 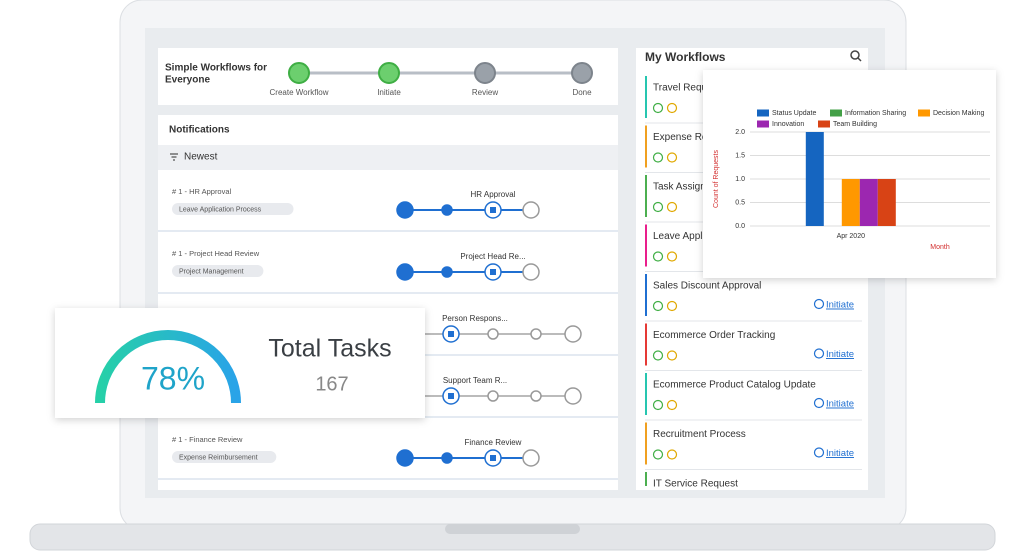 I want to click on item-tag: Expense Reimbursement, so click(x=218, y=457).